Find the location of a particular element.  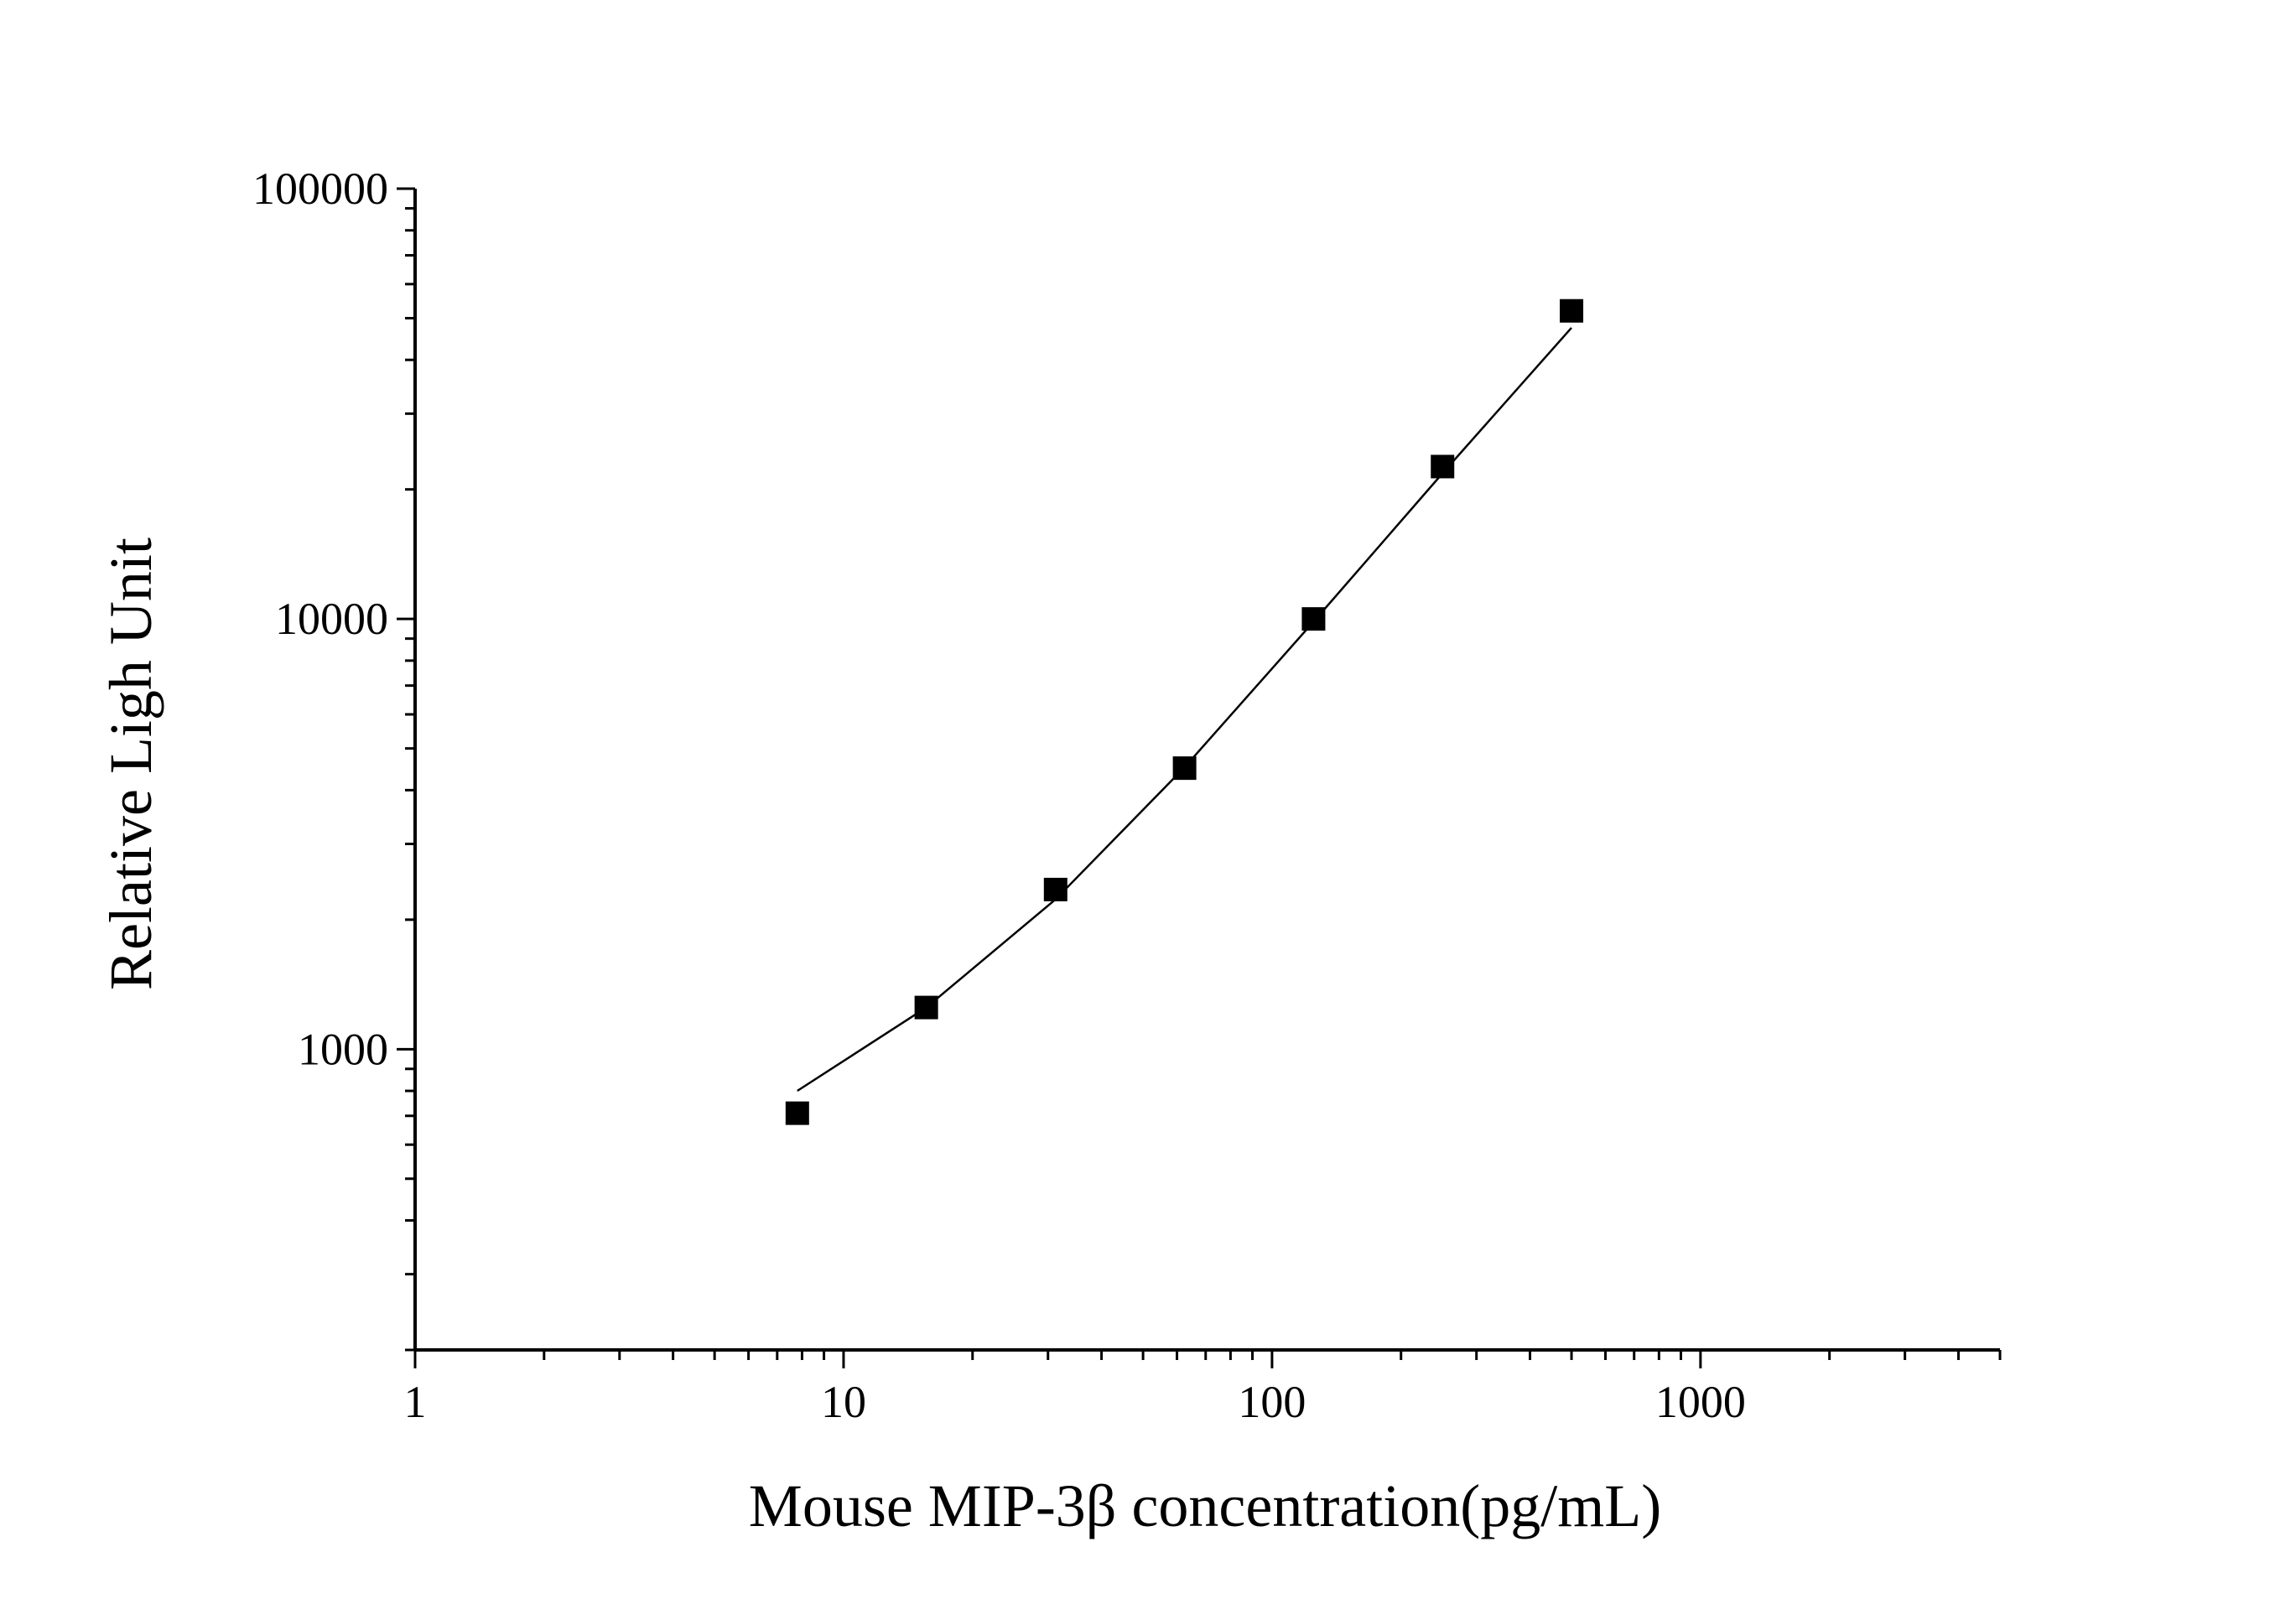

x-tick-label: 1 is located at coordinates (415, 1402).